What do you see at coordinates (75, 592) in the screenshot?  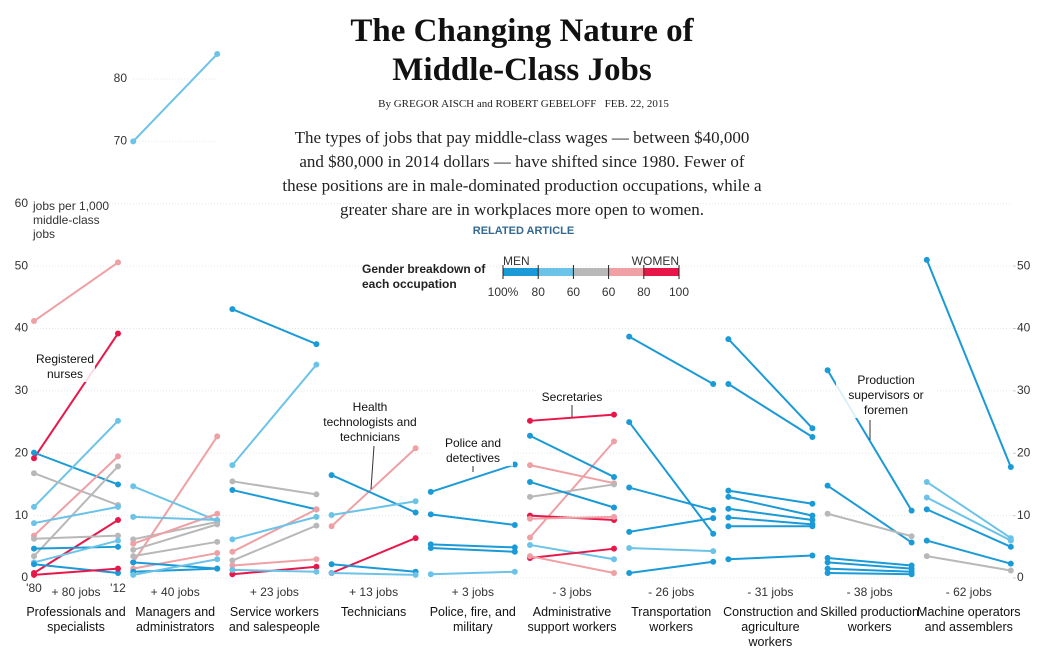 I see `change-label: + 80 jobs` at bounding box center [75, 592].